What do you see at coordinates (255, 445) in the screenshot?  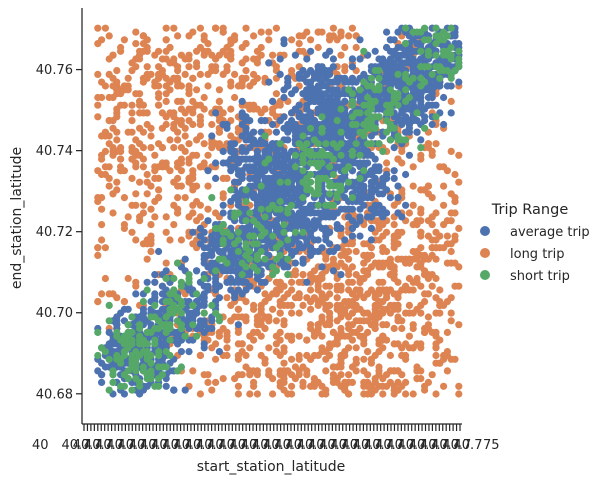 I see `x-tick-label-16: 40.7` at bounding box center [255, 445].